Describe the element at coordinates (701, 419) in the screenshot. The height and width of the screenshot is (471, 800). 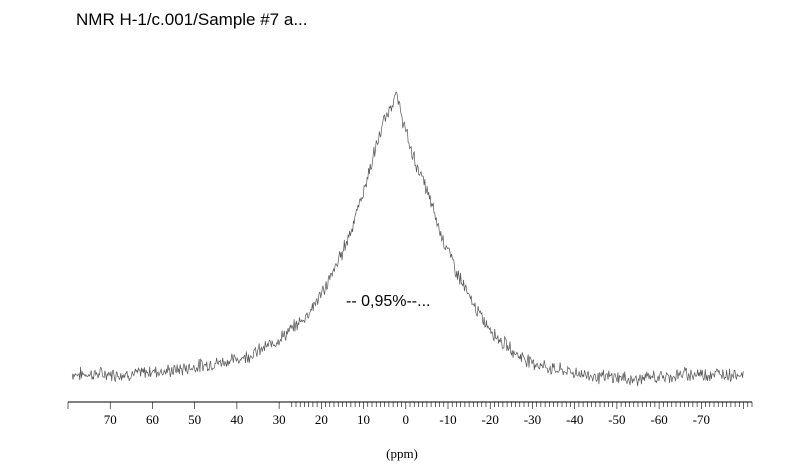
I see `x-tick-label: -70` at that location.